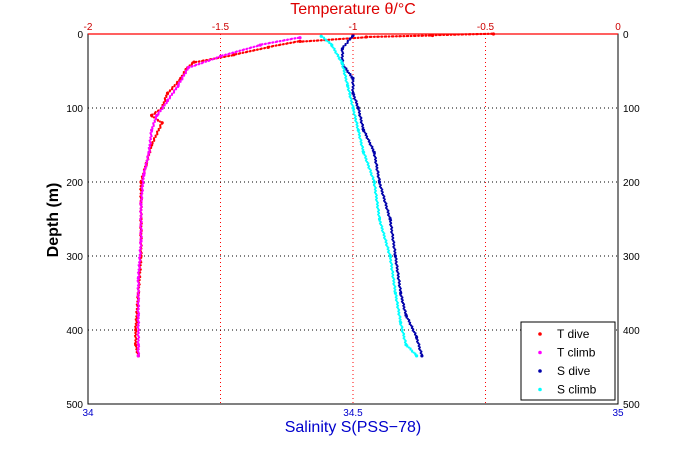 This screenshot has height=454, width=681. What do you see at coordinates (486, 27) in the screenshot?
I see `temp-tick-label: -0.5` at bounding box center [486, 27].